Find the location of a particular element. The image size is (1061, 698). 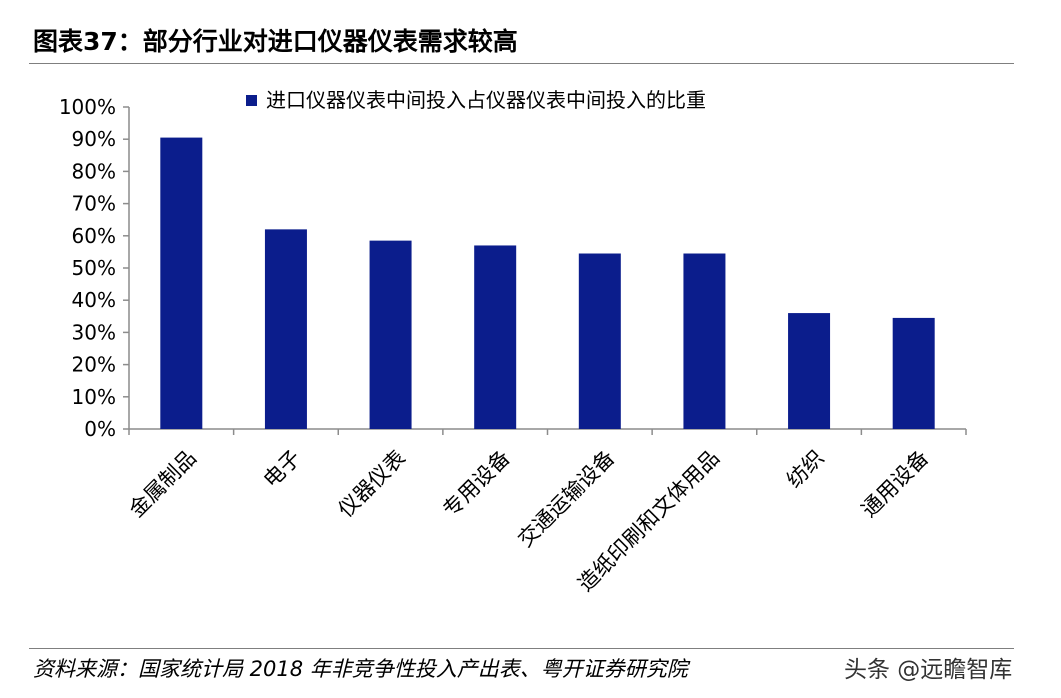

x-category-label: 通用设备 is located at coordinates (895, 484).